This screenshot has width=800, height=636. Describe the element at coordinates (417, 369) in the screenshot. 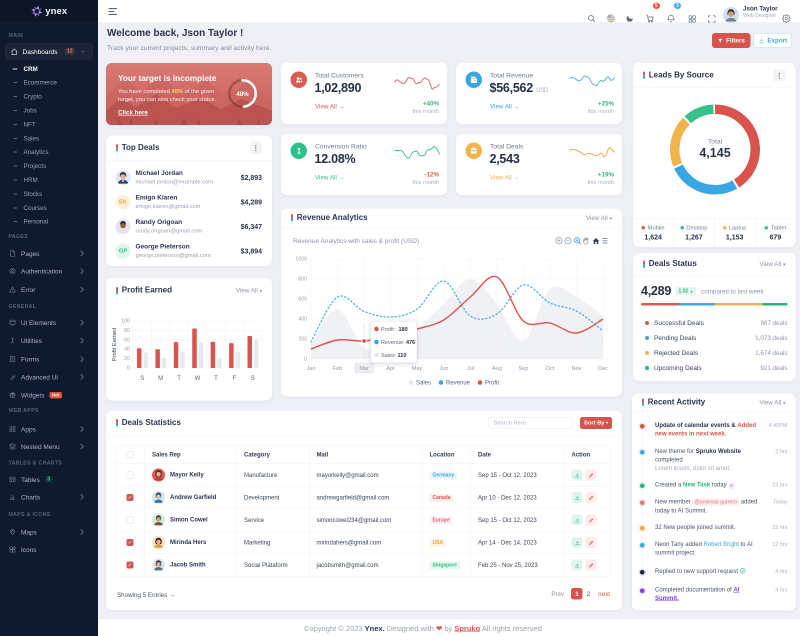

I see `svg-text: May` at that location.